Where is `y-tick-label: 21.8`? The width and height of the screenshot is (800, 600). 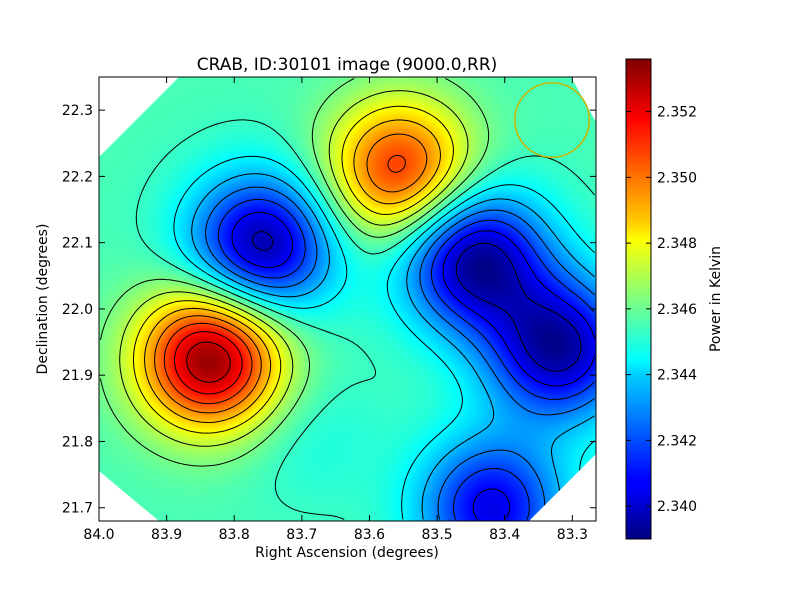
y-tick-label: 21.8 is located at coordinates (77, 442).